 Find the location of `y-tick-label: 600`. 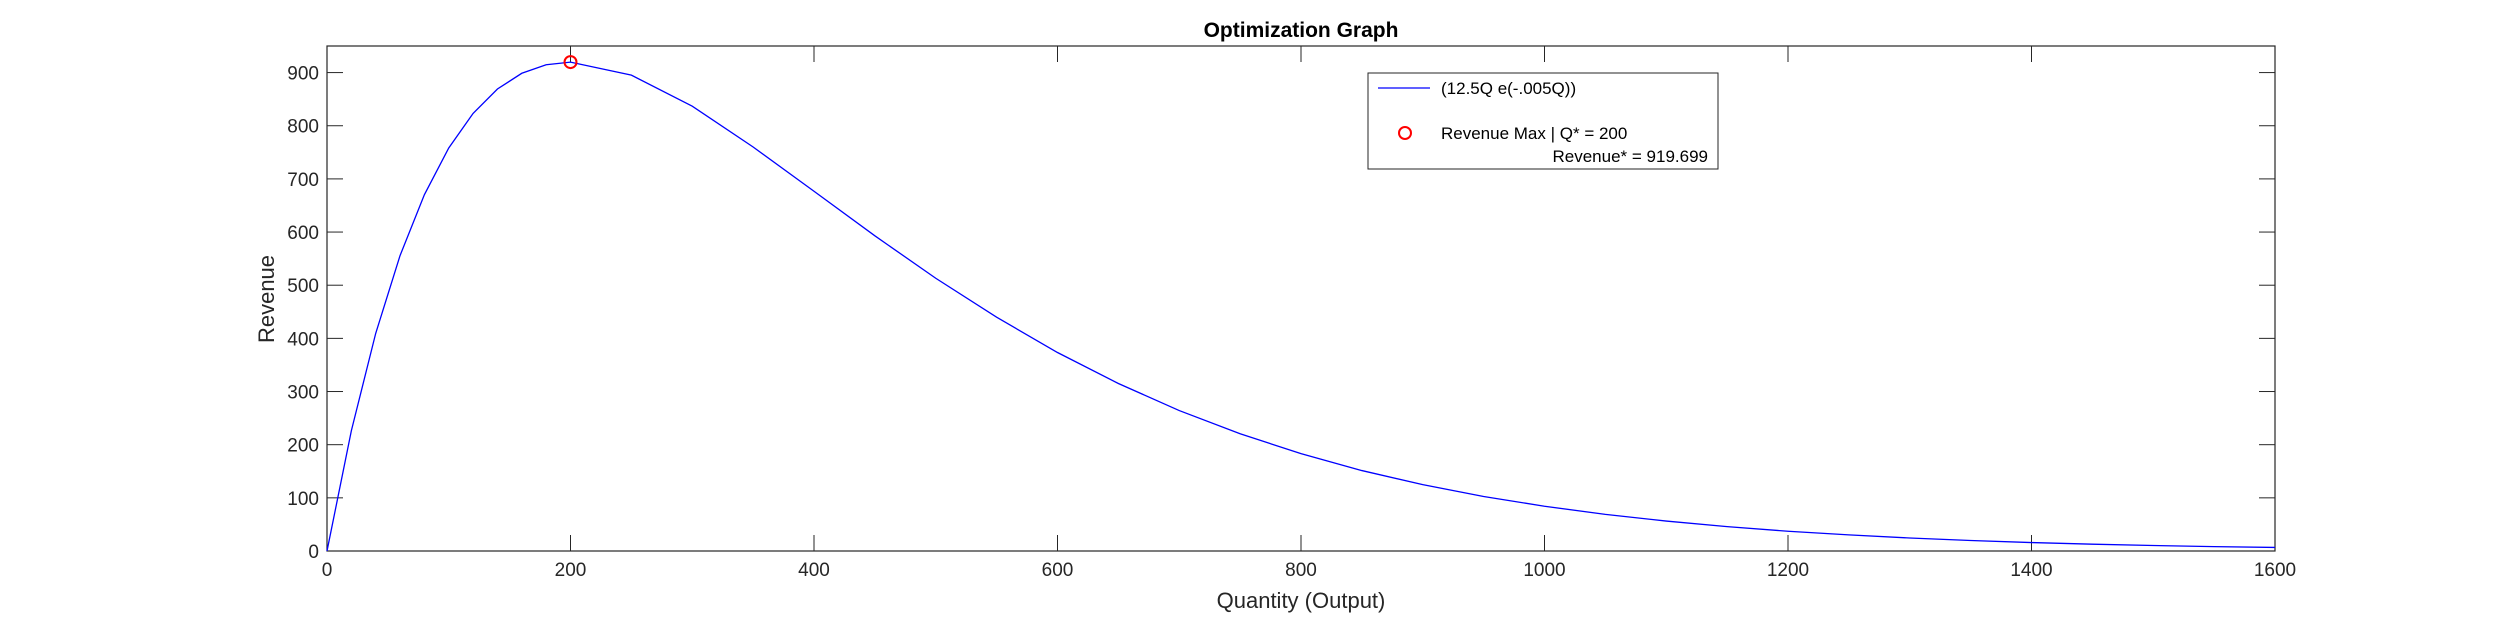

y-tick-label: 600 is located at coordinates (303, 233).